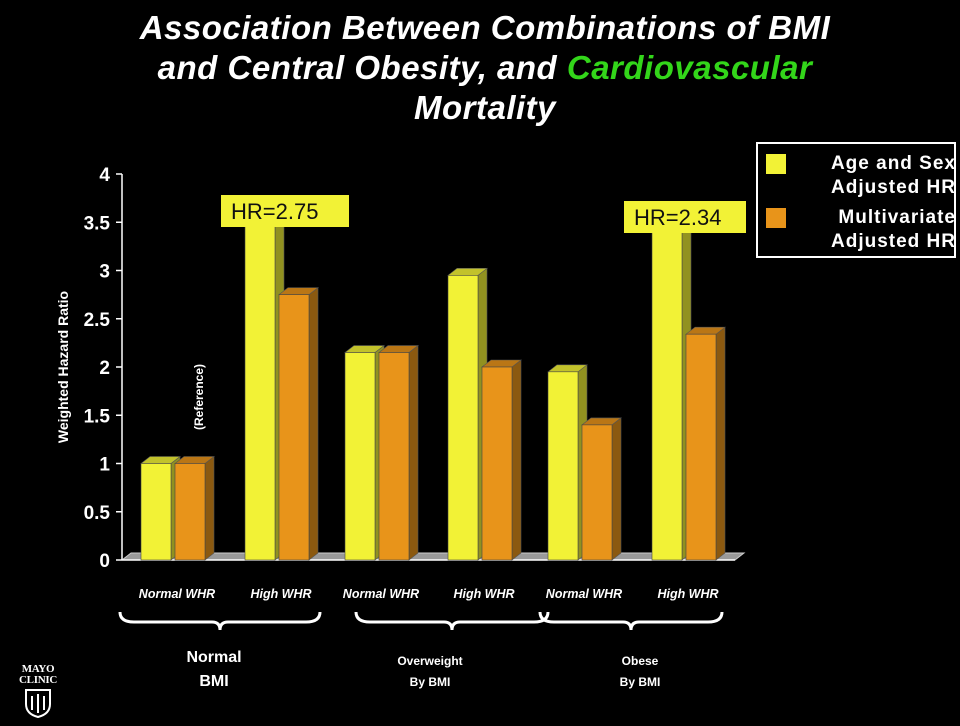 The image size is (960, 726). I want to click on title-line-2: and Central Obesity, and Cardiovascular, so click(485, 68).